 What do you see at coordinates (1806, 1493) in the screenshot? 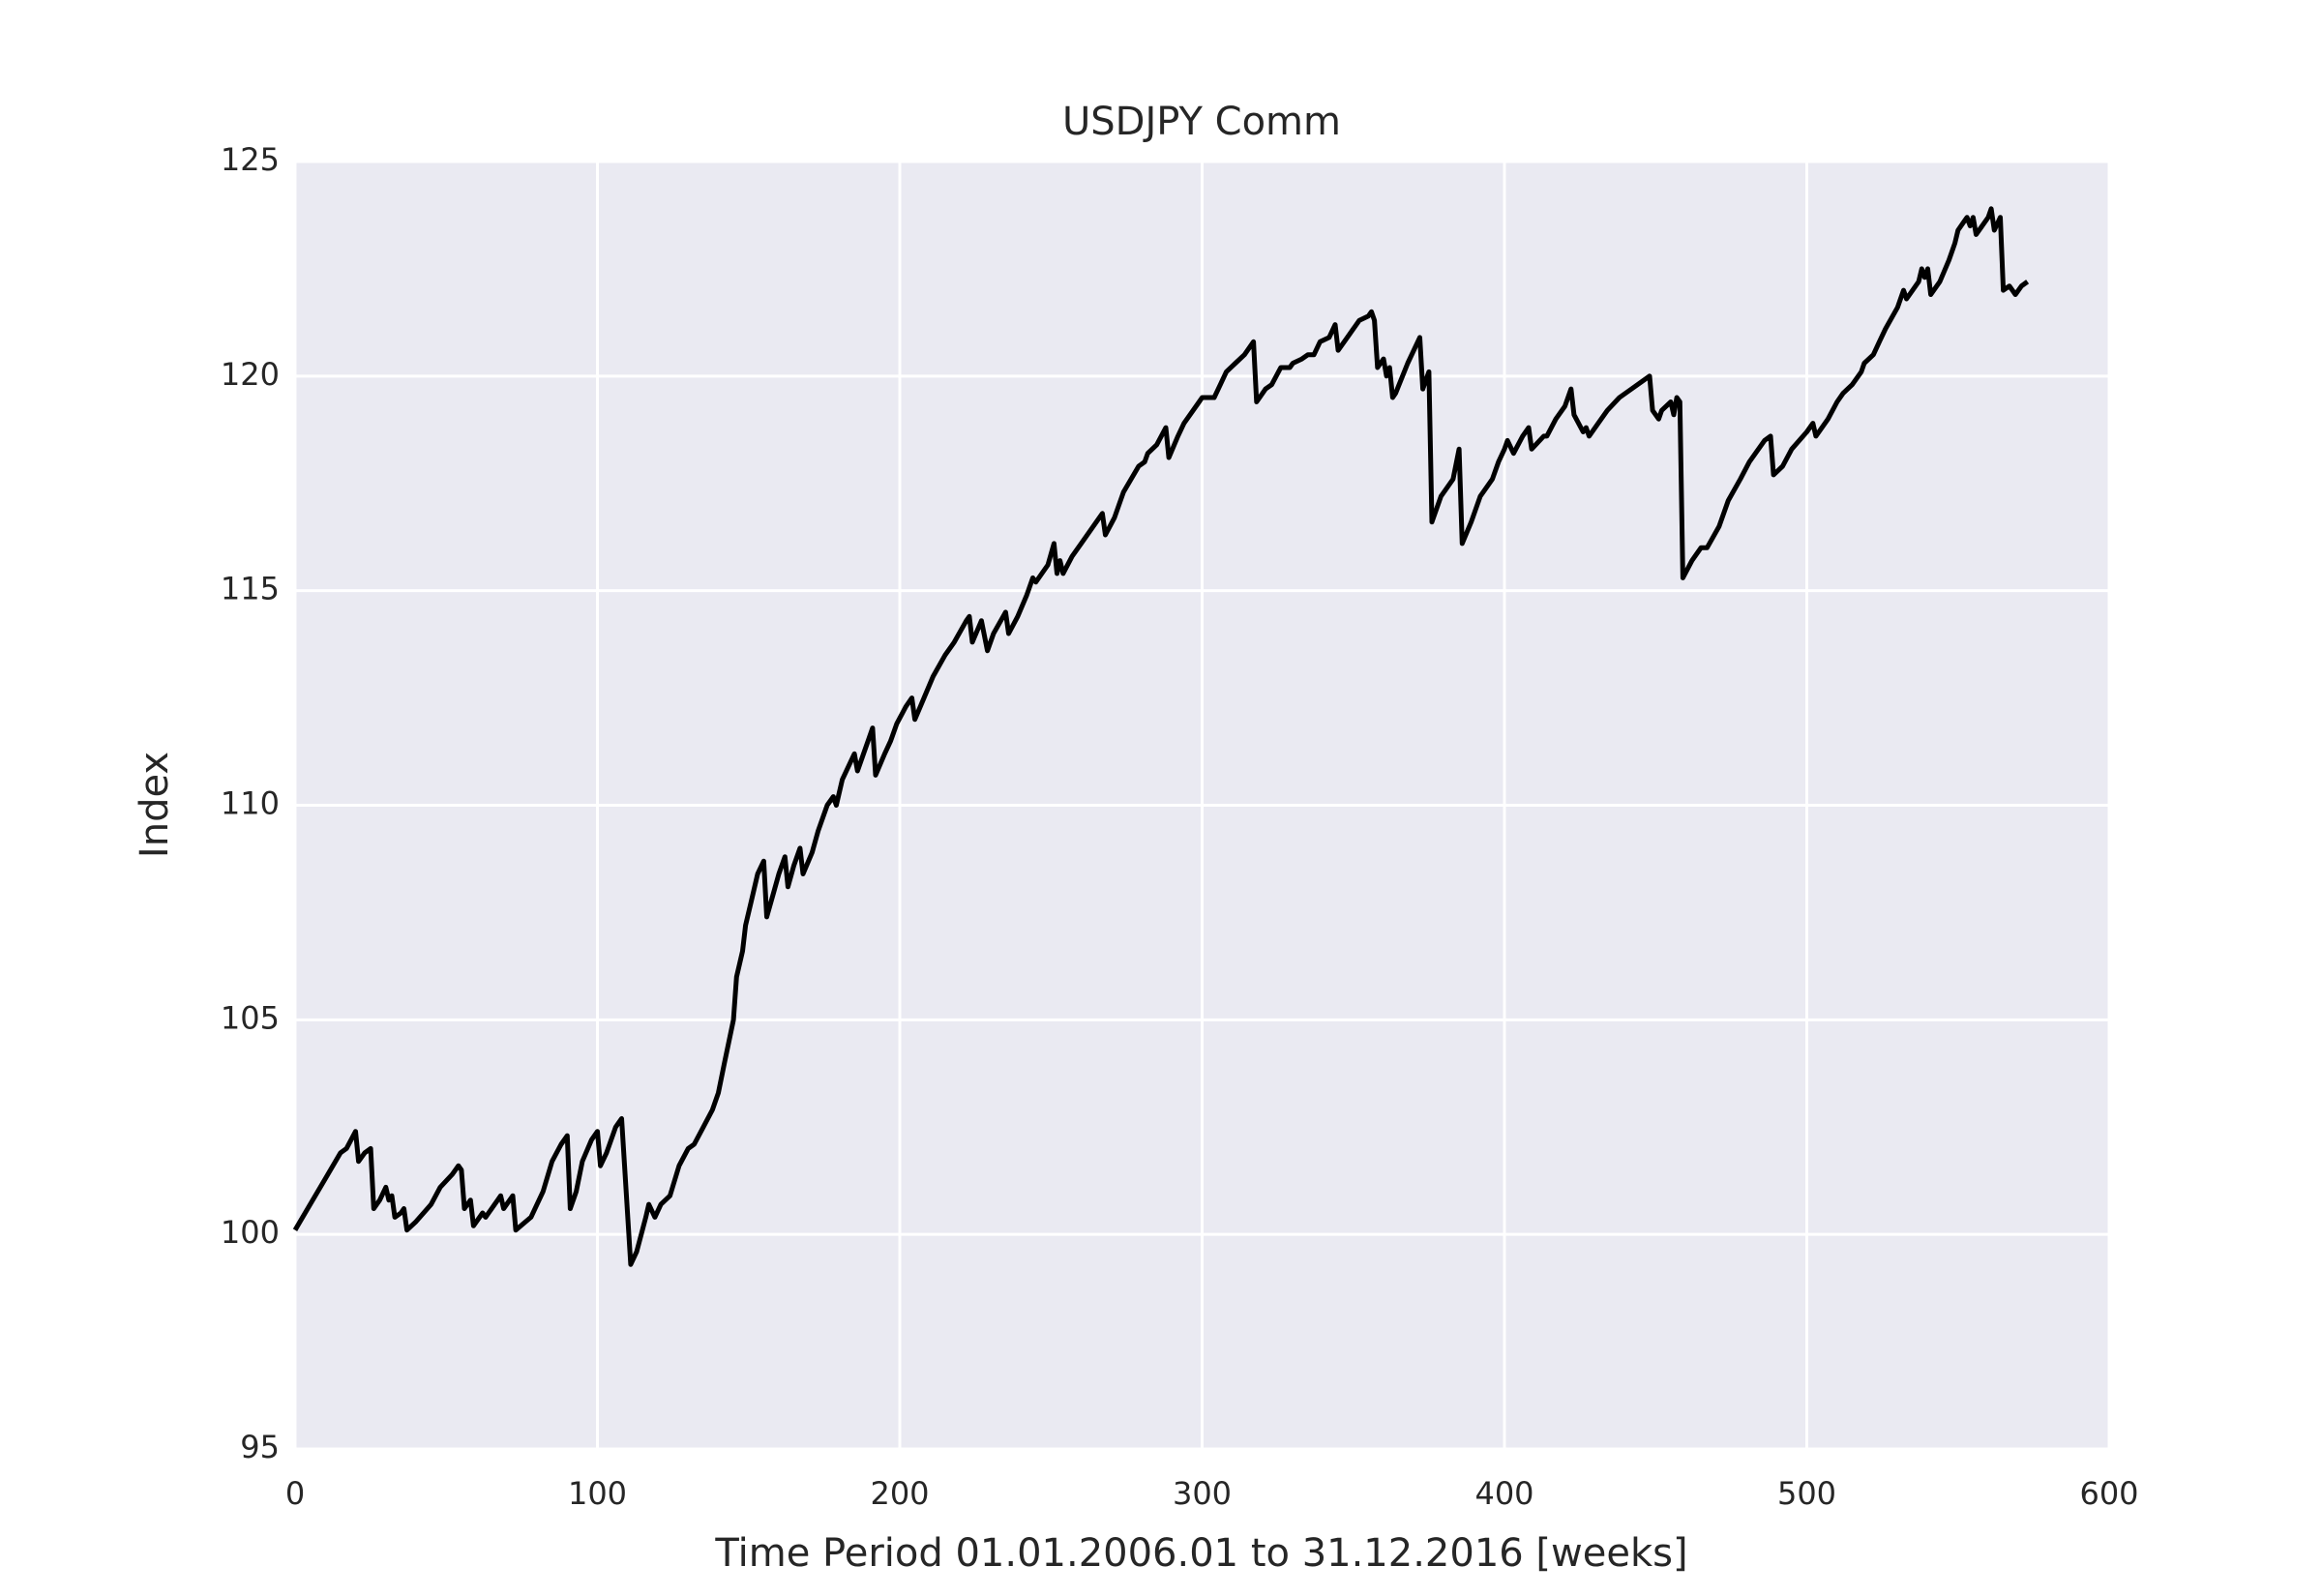
I see `x-tick-label: 500` at bounding box center [1806, 1493].